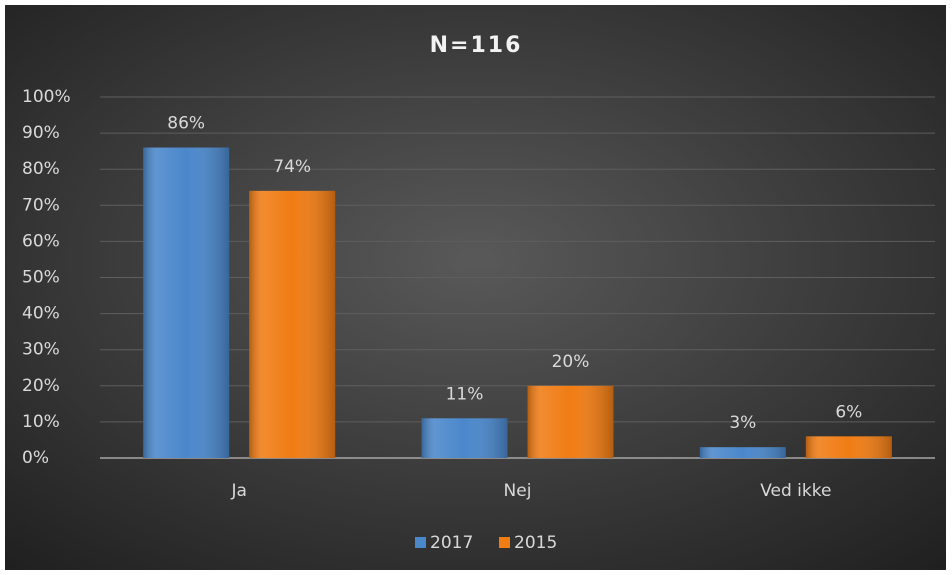 This screenshot has height=575, width=952. Describe the element at coordinates (41, 422) in the screenshot. I see `y-tick-label: 10%` at that location.